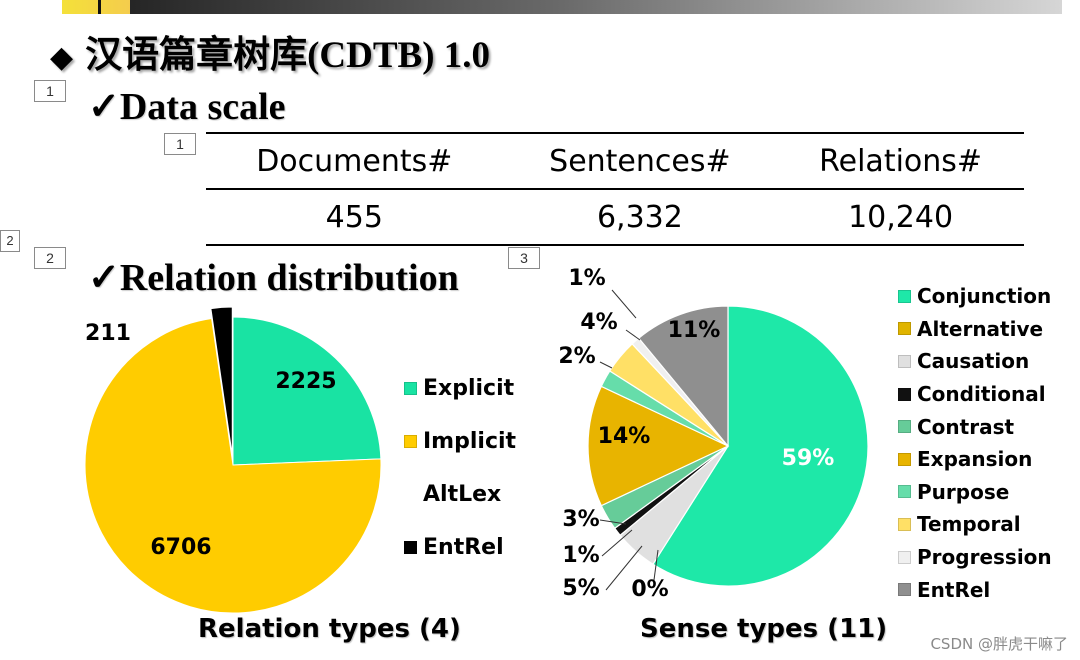 The height and width of the screenshot is (660, 1080). I want to click on pie-data-label: 59%, so click(808, 458).